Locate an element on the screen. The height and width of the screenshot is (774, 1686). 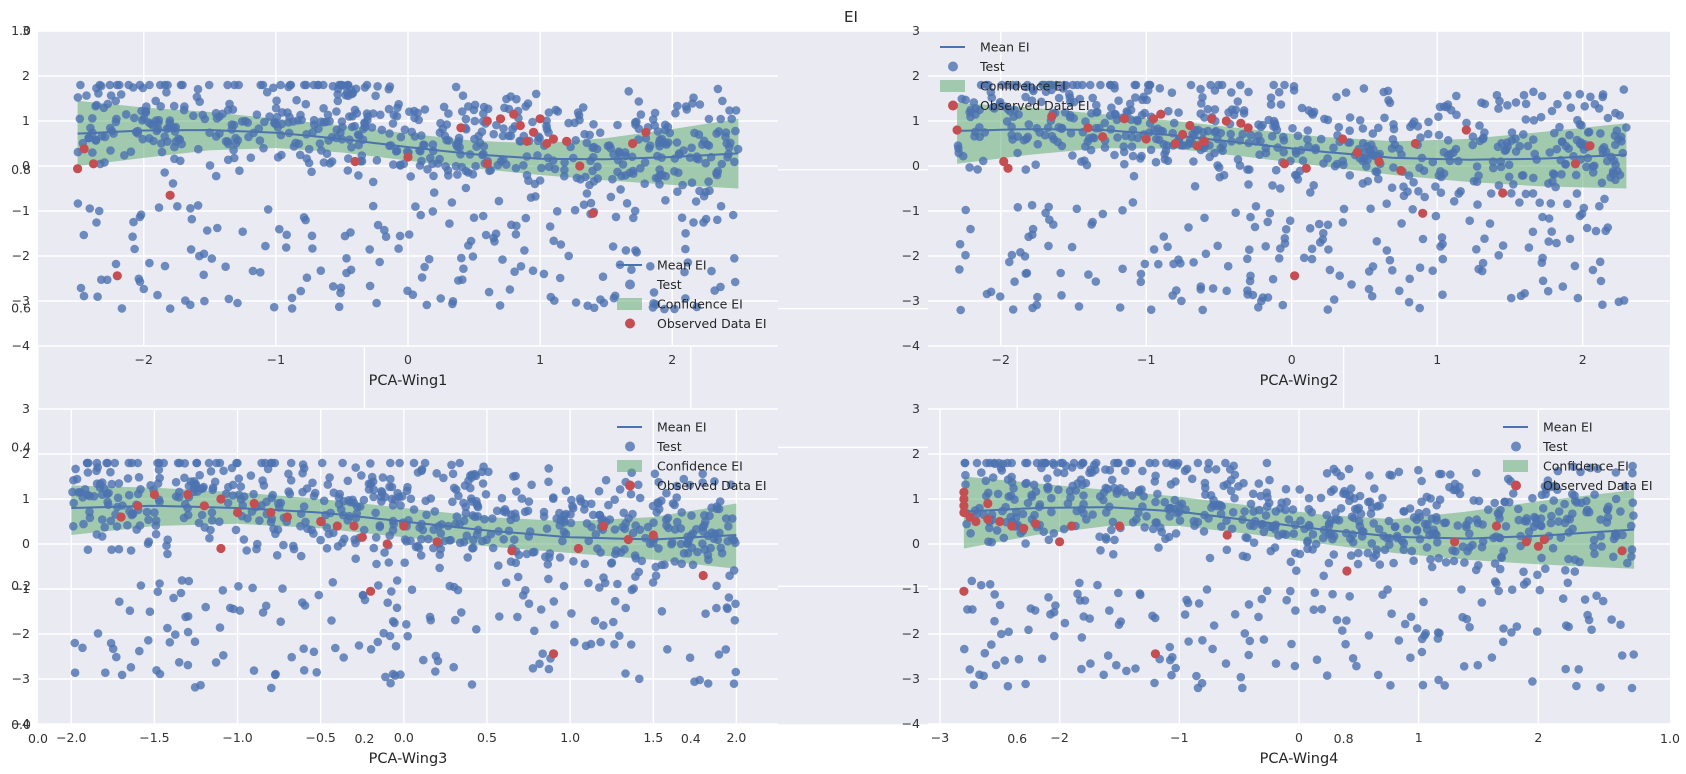
legend-patch-swatch is located at coordinates (629, 466).